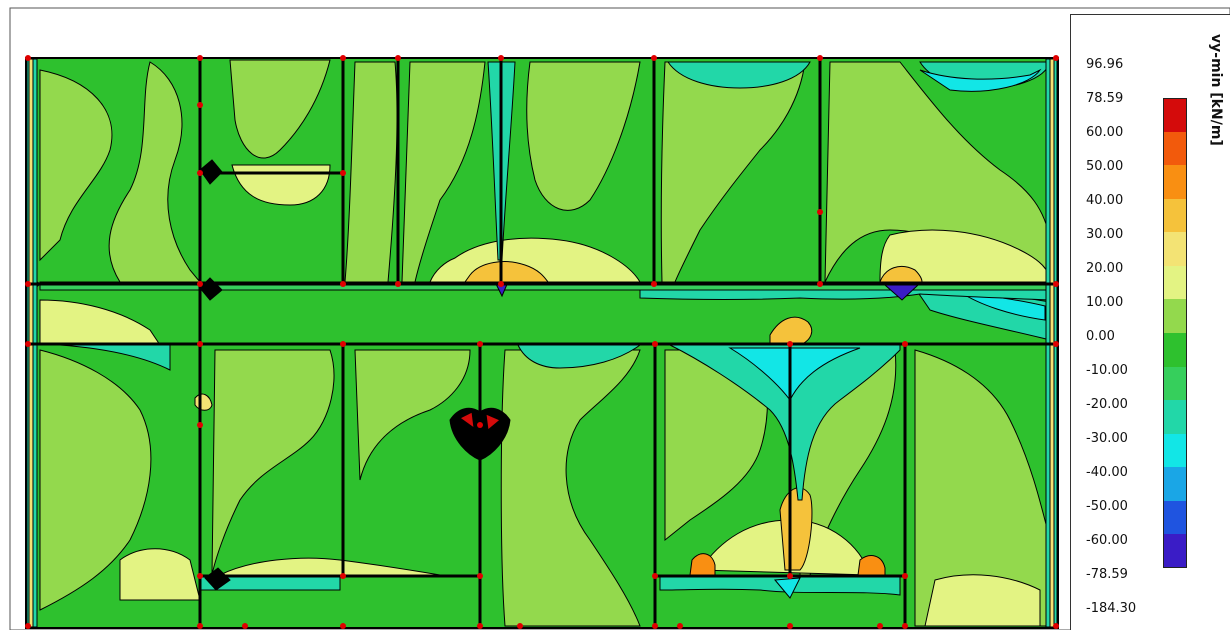  What do you see at coordinates (1105, 200) in the screenshot?
I see `legend-label: 40.00` at bounding box center [1105, 200].